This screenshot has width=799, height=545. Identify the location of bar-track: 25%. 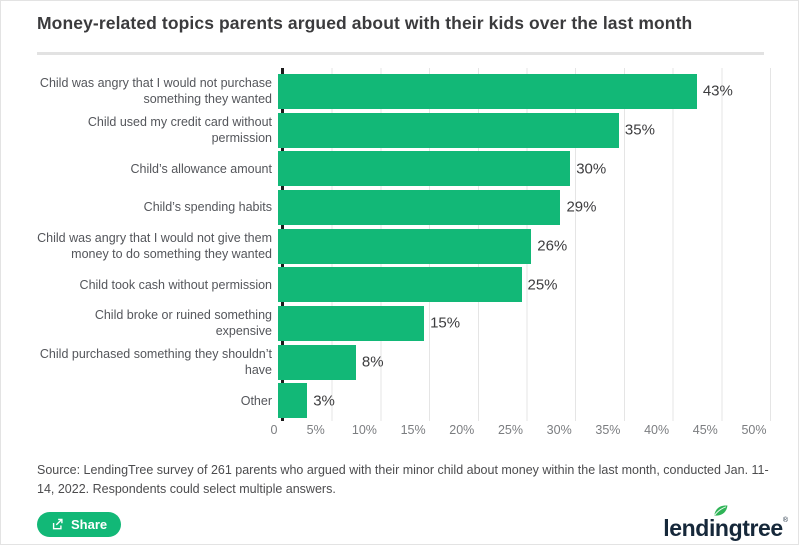
(521, 285).